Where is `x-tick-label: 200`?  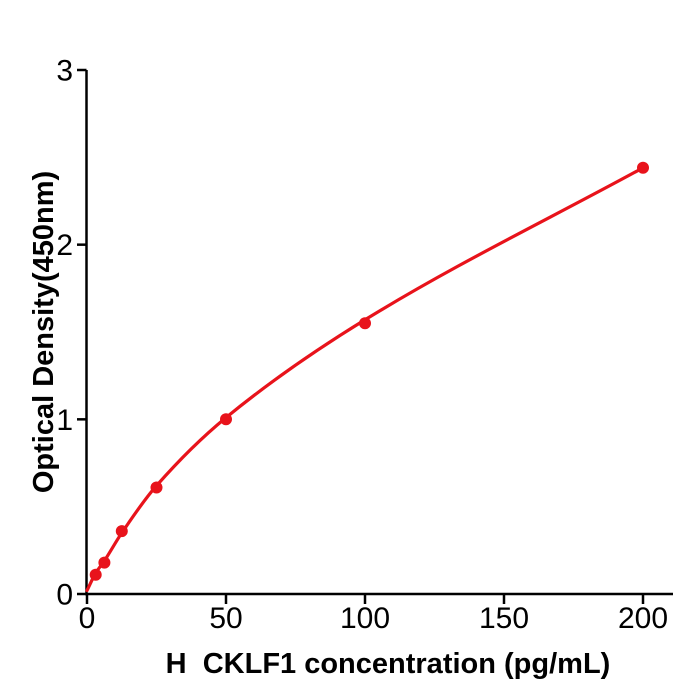 x-tick-label: 200 is located at coordinates (643, 618).